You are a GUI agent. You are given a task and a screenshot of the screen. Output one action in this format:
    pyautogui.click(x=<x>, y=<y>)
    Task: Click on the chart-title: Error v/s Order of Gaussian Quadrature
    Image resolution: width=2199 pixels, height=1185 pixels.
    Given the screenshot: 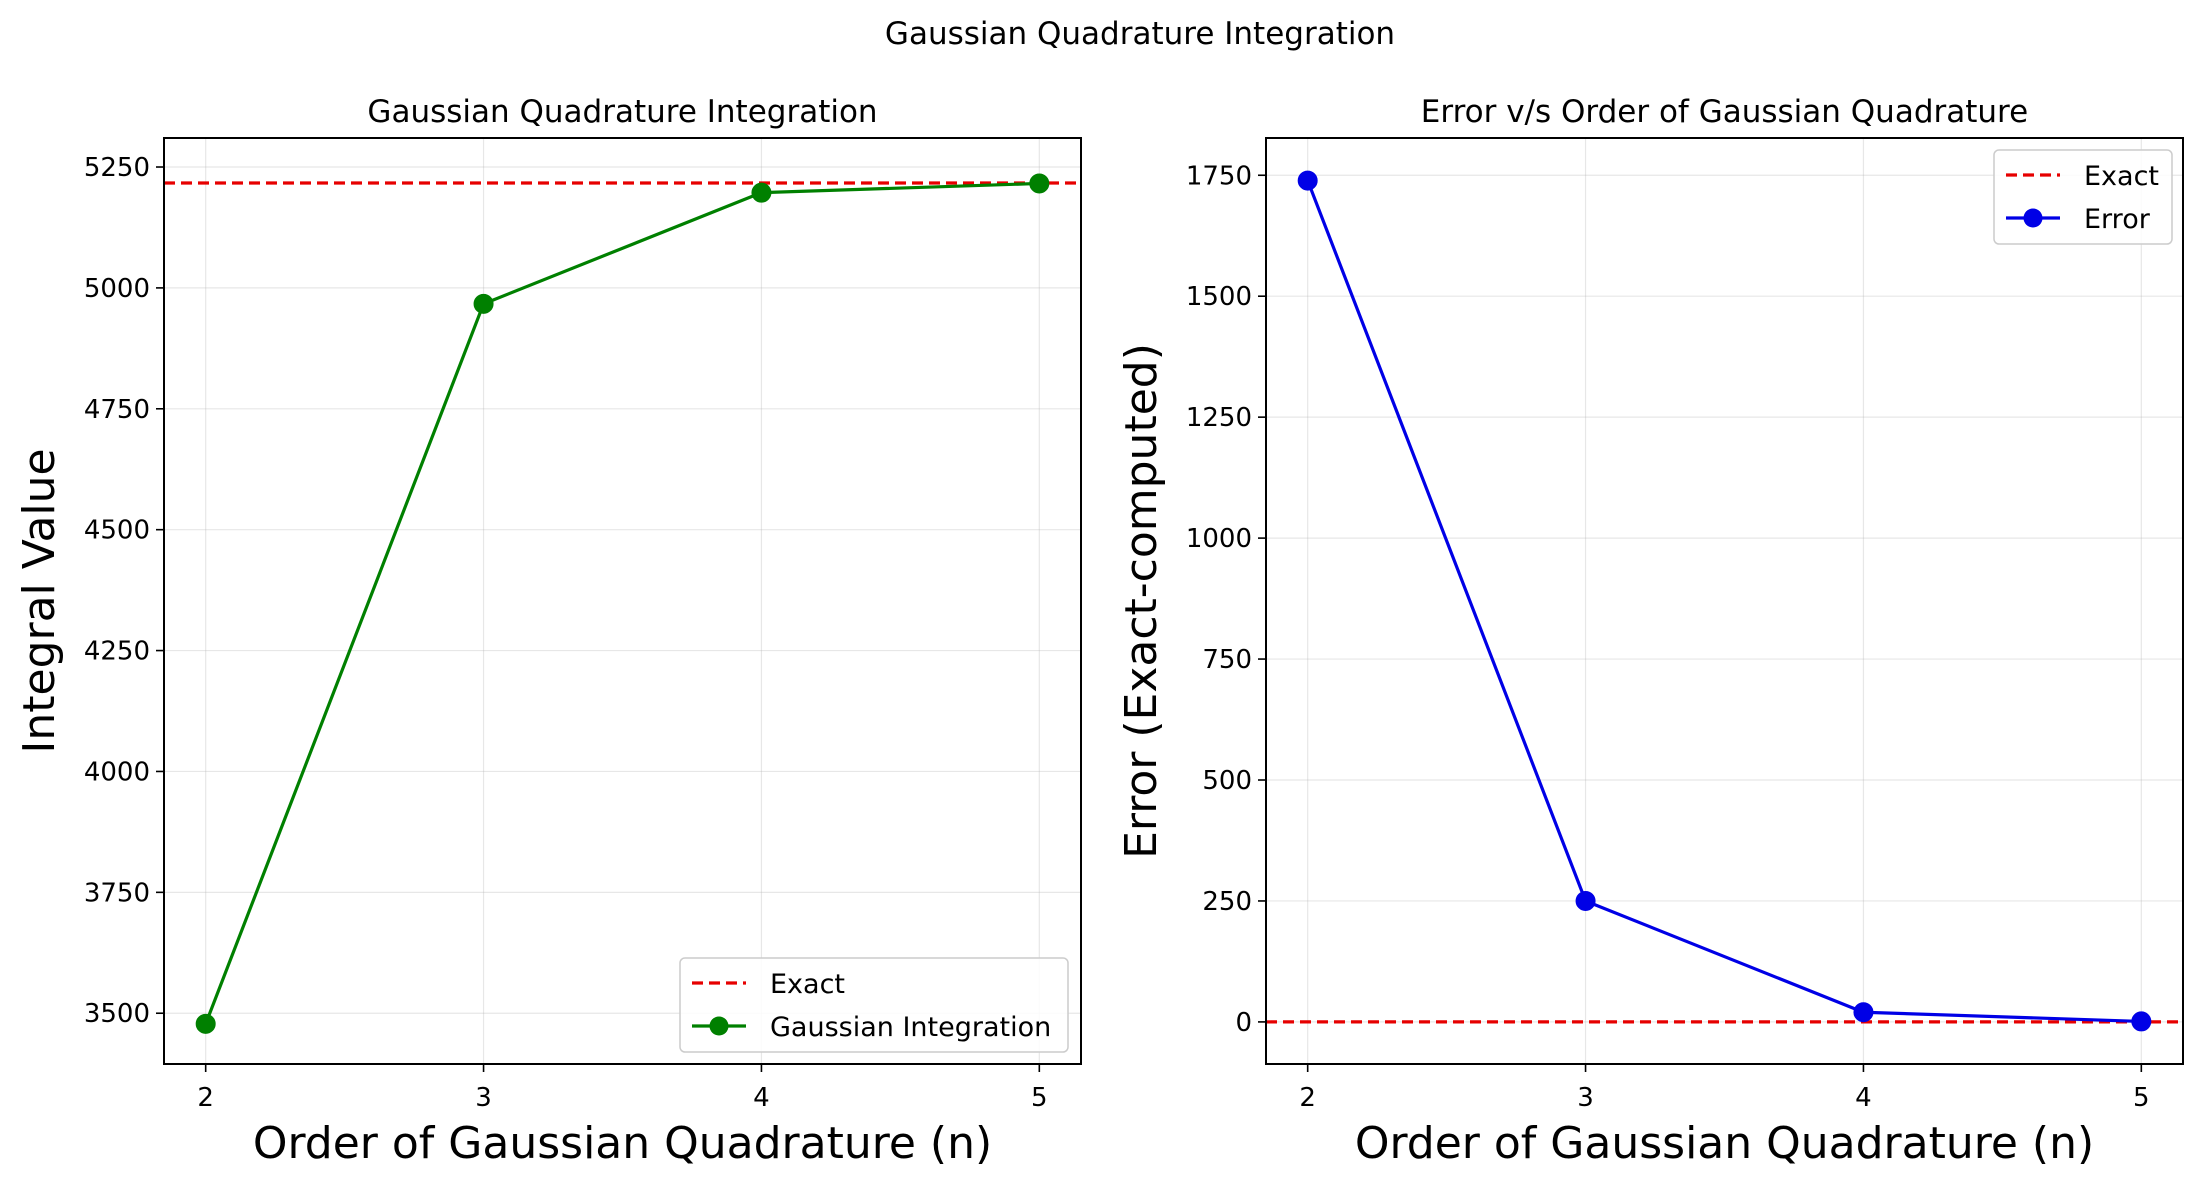 What is the action you would take?
    pyautogui.click(x=1724, y=112)
    